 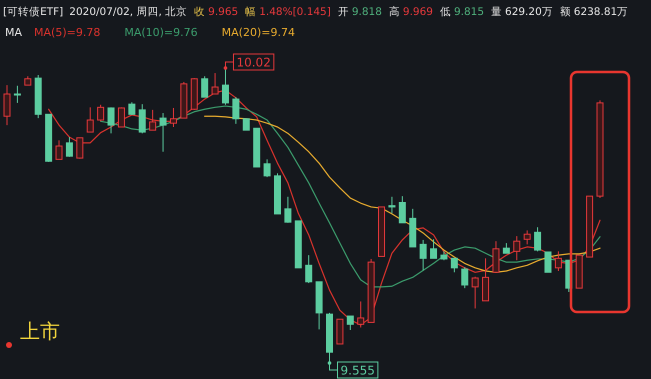 What do you see at coordinates (33, 12) in the screenshot?
I see `chart-title: [可转债ETF]` at bounding box center [33, 12].